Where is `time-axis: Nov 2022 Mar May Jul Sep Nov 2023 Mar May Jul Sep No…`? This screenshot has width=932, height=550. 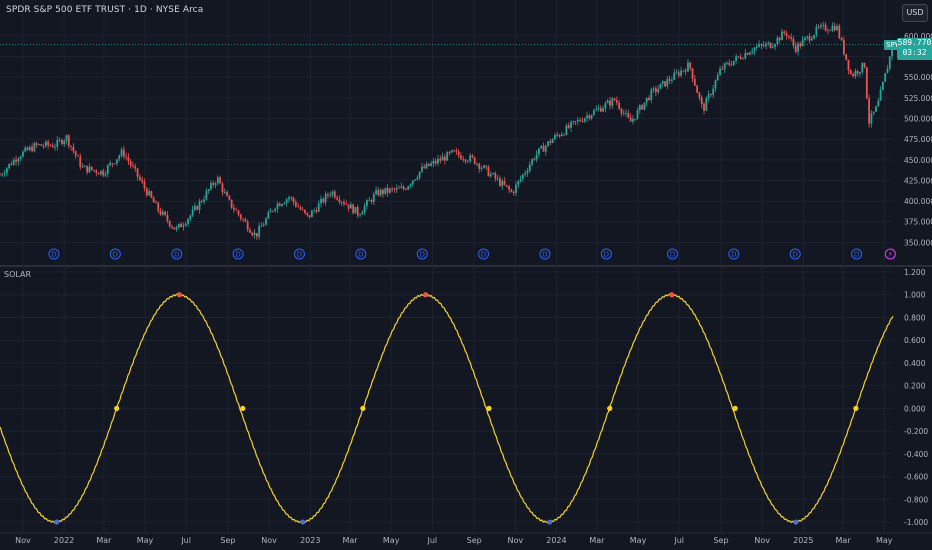 time-axis: Nov 2022 Mar May Jul Sep Nov 2023 Mar May Jul Sep No… is located at coordinates (454, 540).